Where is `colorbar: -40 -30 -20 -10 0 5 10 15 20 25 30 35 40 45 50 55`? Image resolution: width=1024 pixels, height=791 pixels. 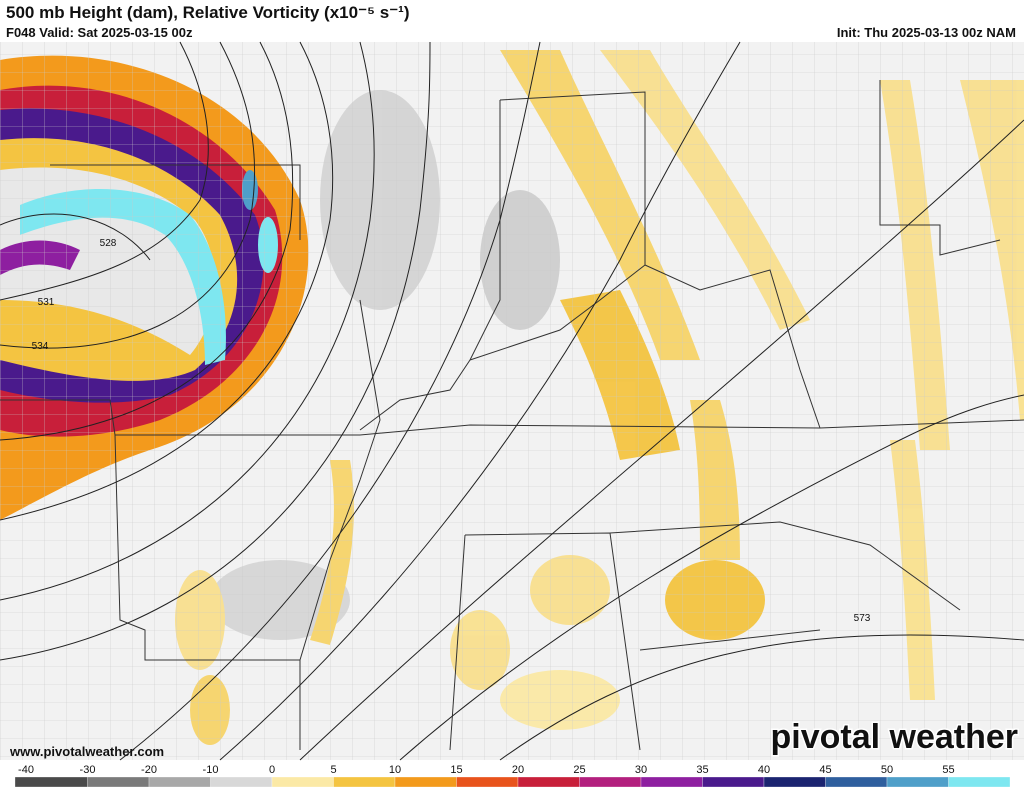 colorbar: -40 -30 -20 -10 0 5 10 15 20 25 30 35 40 45 50 55 is located at coordinates (512, 776).